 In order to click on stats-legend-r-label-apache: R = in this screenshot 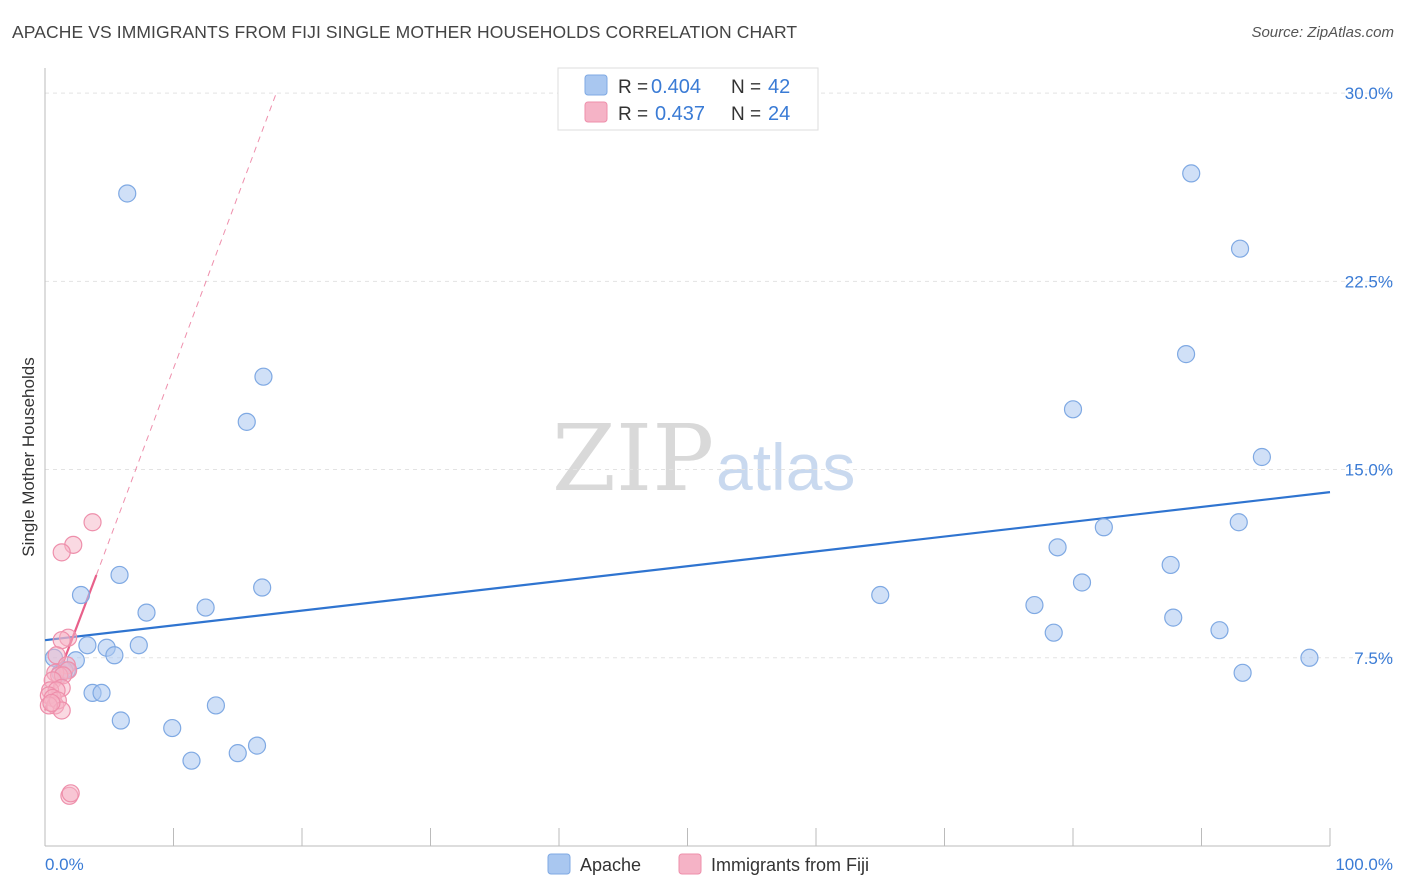, I will do `click(633, 87)`.